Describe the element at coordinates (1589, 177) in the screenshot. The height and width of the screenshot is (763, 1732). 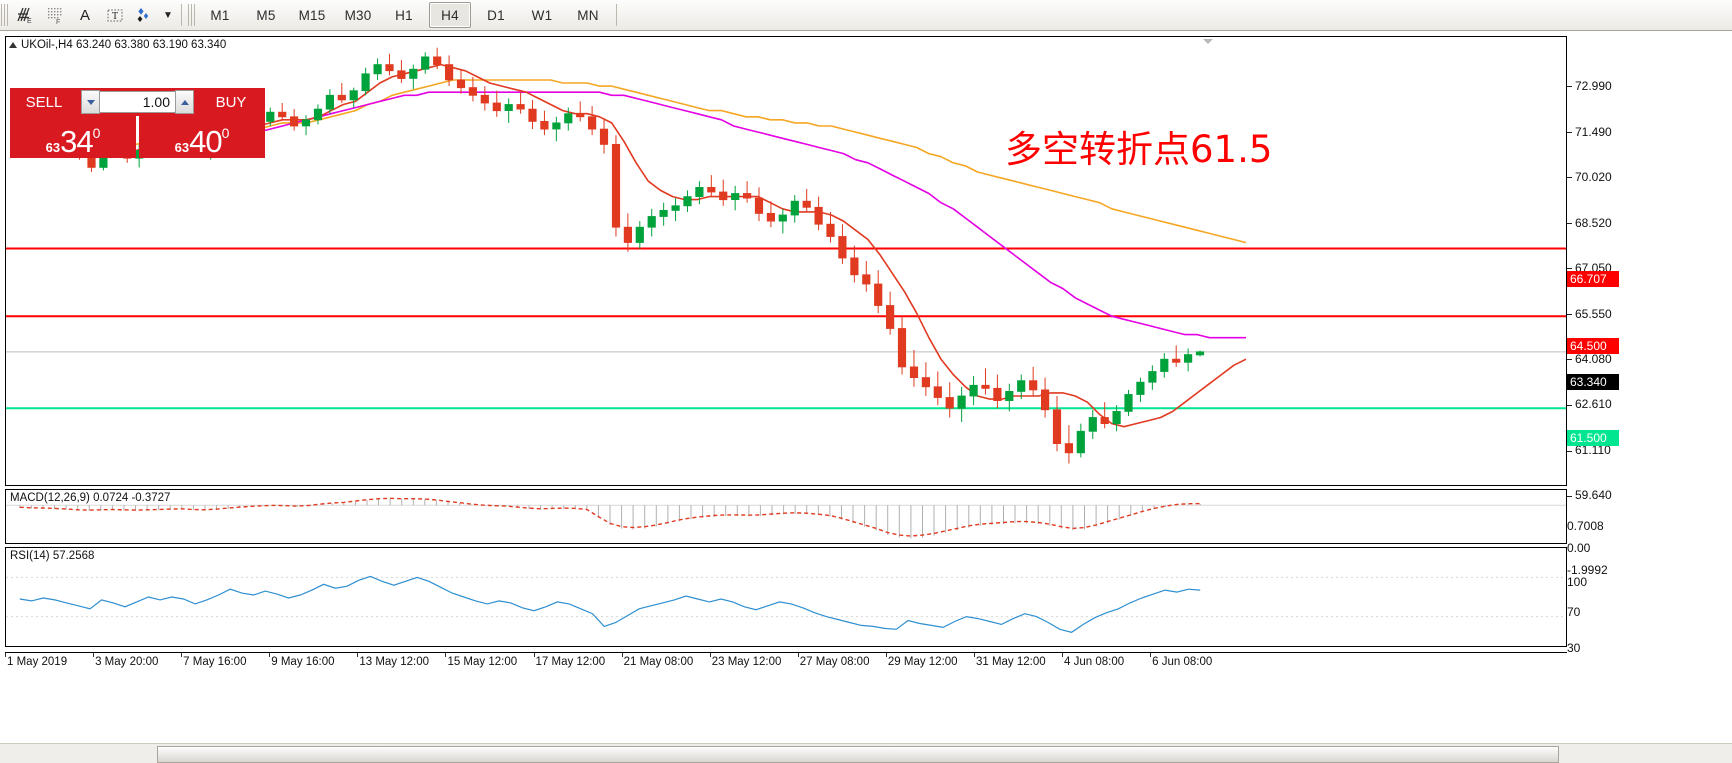
I see `price-tick: 70.020` at that location.